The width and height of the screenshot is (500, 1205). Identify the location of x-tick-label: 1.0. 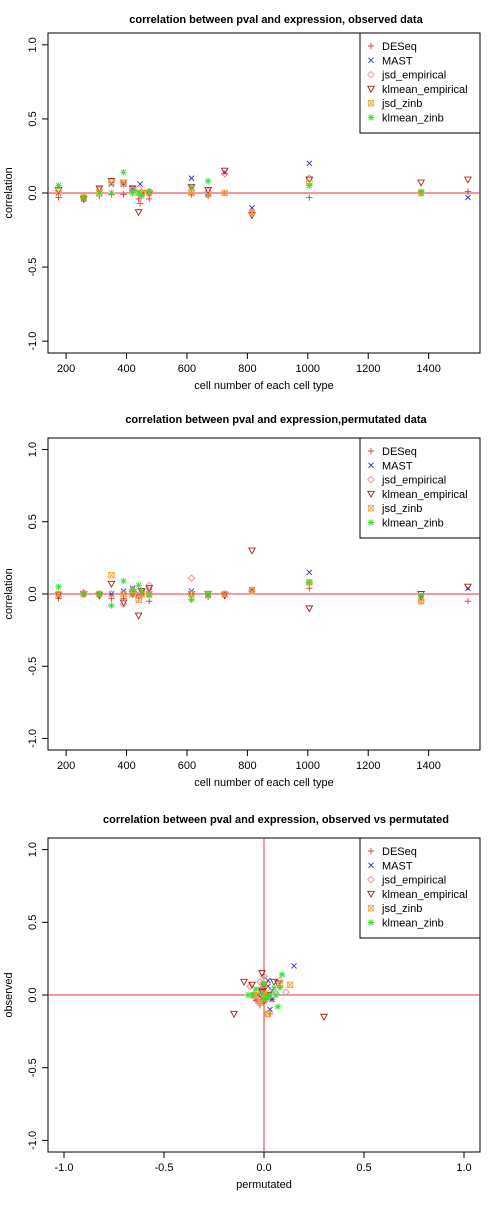
(463, 1168).